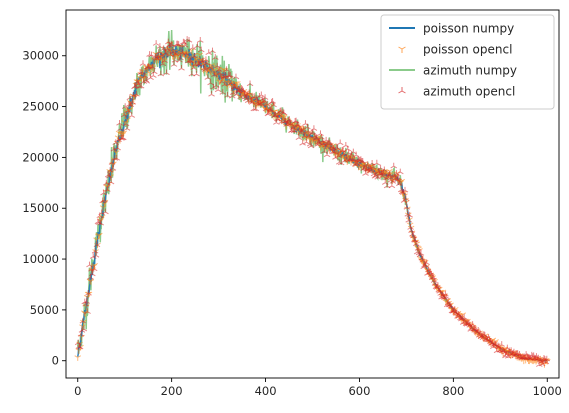 The image size is (569, 413). Describe the element at coordinates (77, 391) in the screenshot. I see `x-tick-label: 0` at that location.